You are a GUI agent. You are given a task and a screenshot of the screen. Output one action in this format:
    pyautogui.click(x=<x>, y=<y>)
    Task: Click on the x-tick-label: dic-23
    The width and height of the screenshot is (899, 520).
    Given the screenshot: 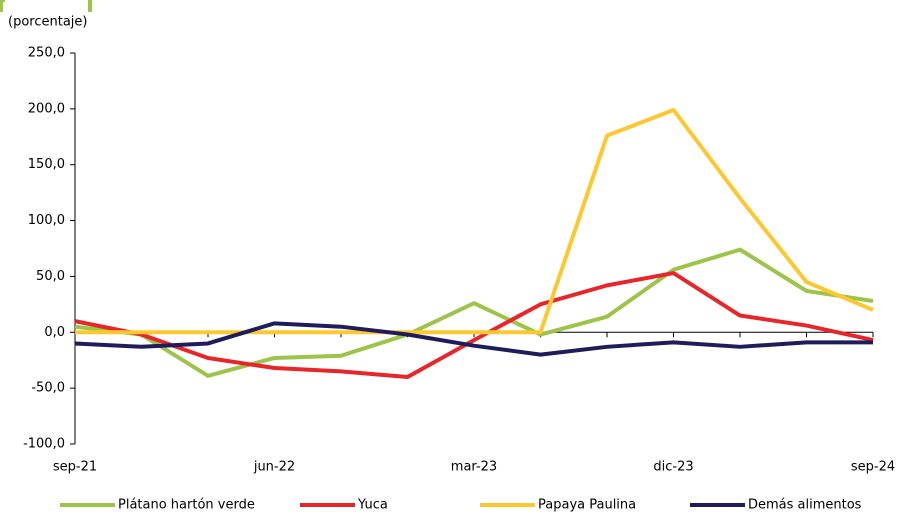 What is the action you would take?
    pyautogui.click(x=673, y=467)
    